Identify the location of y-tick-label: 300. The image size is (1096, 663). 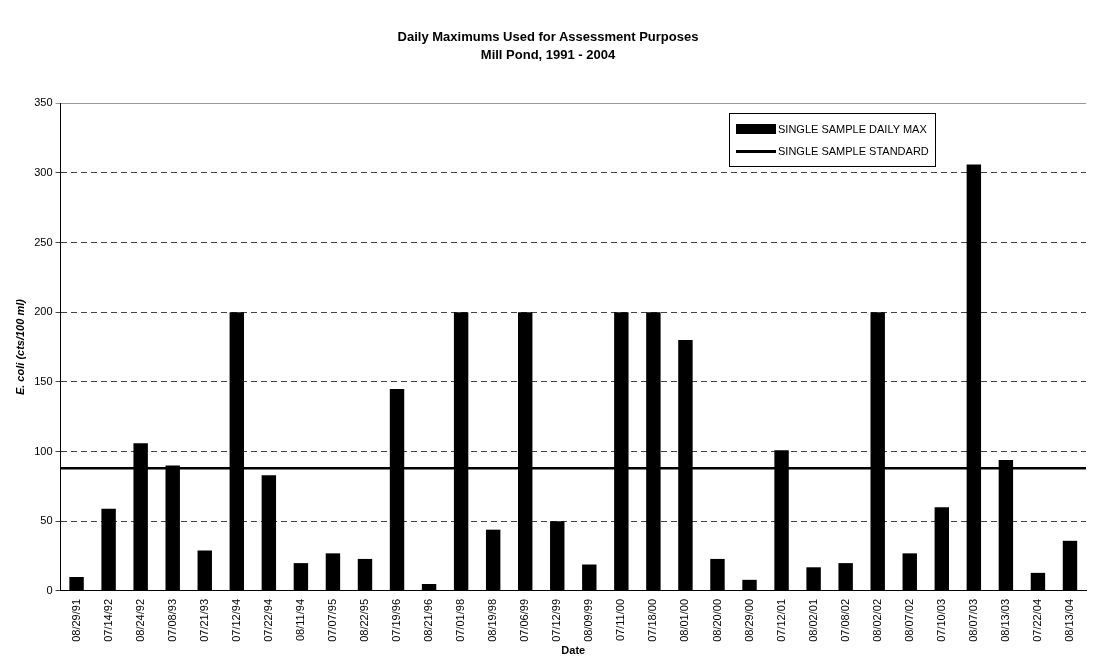
(43, 171).